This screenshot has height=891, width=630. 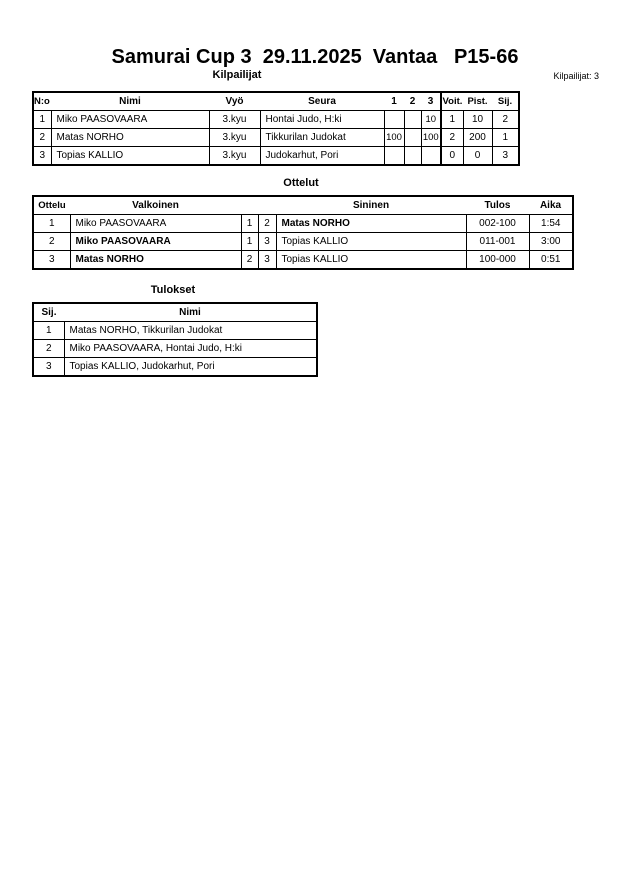 What do you see at coordinates (551, 241) in the screenshot?
I see `cell-time: 3:00` at bounding box center [551, 241].